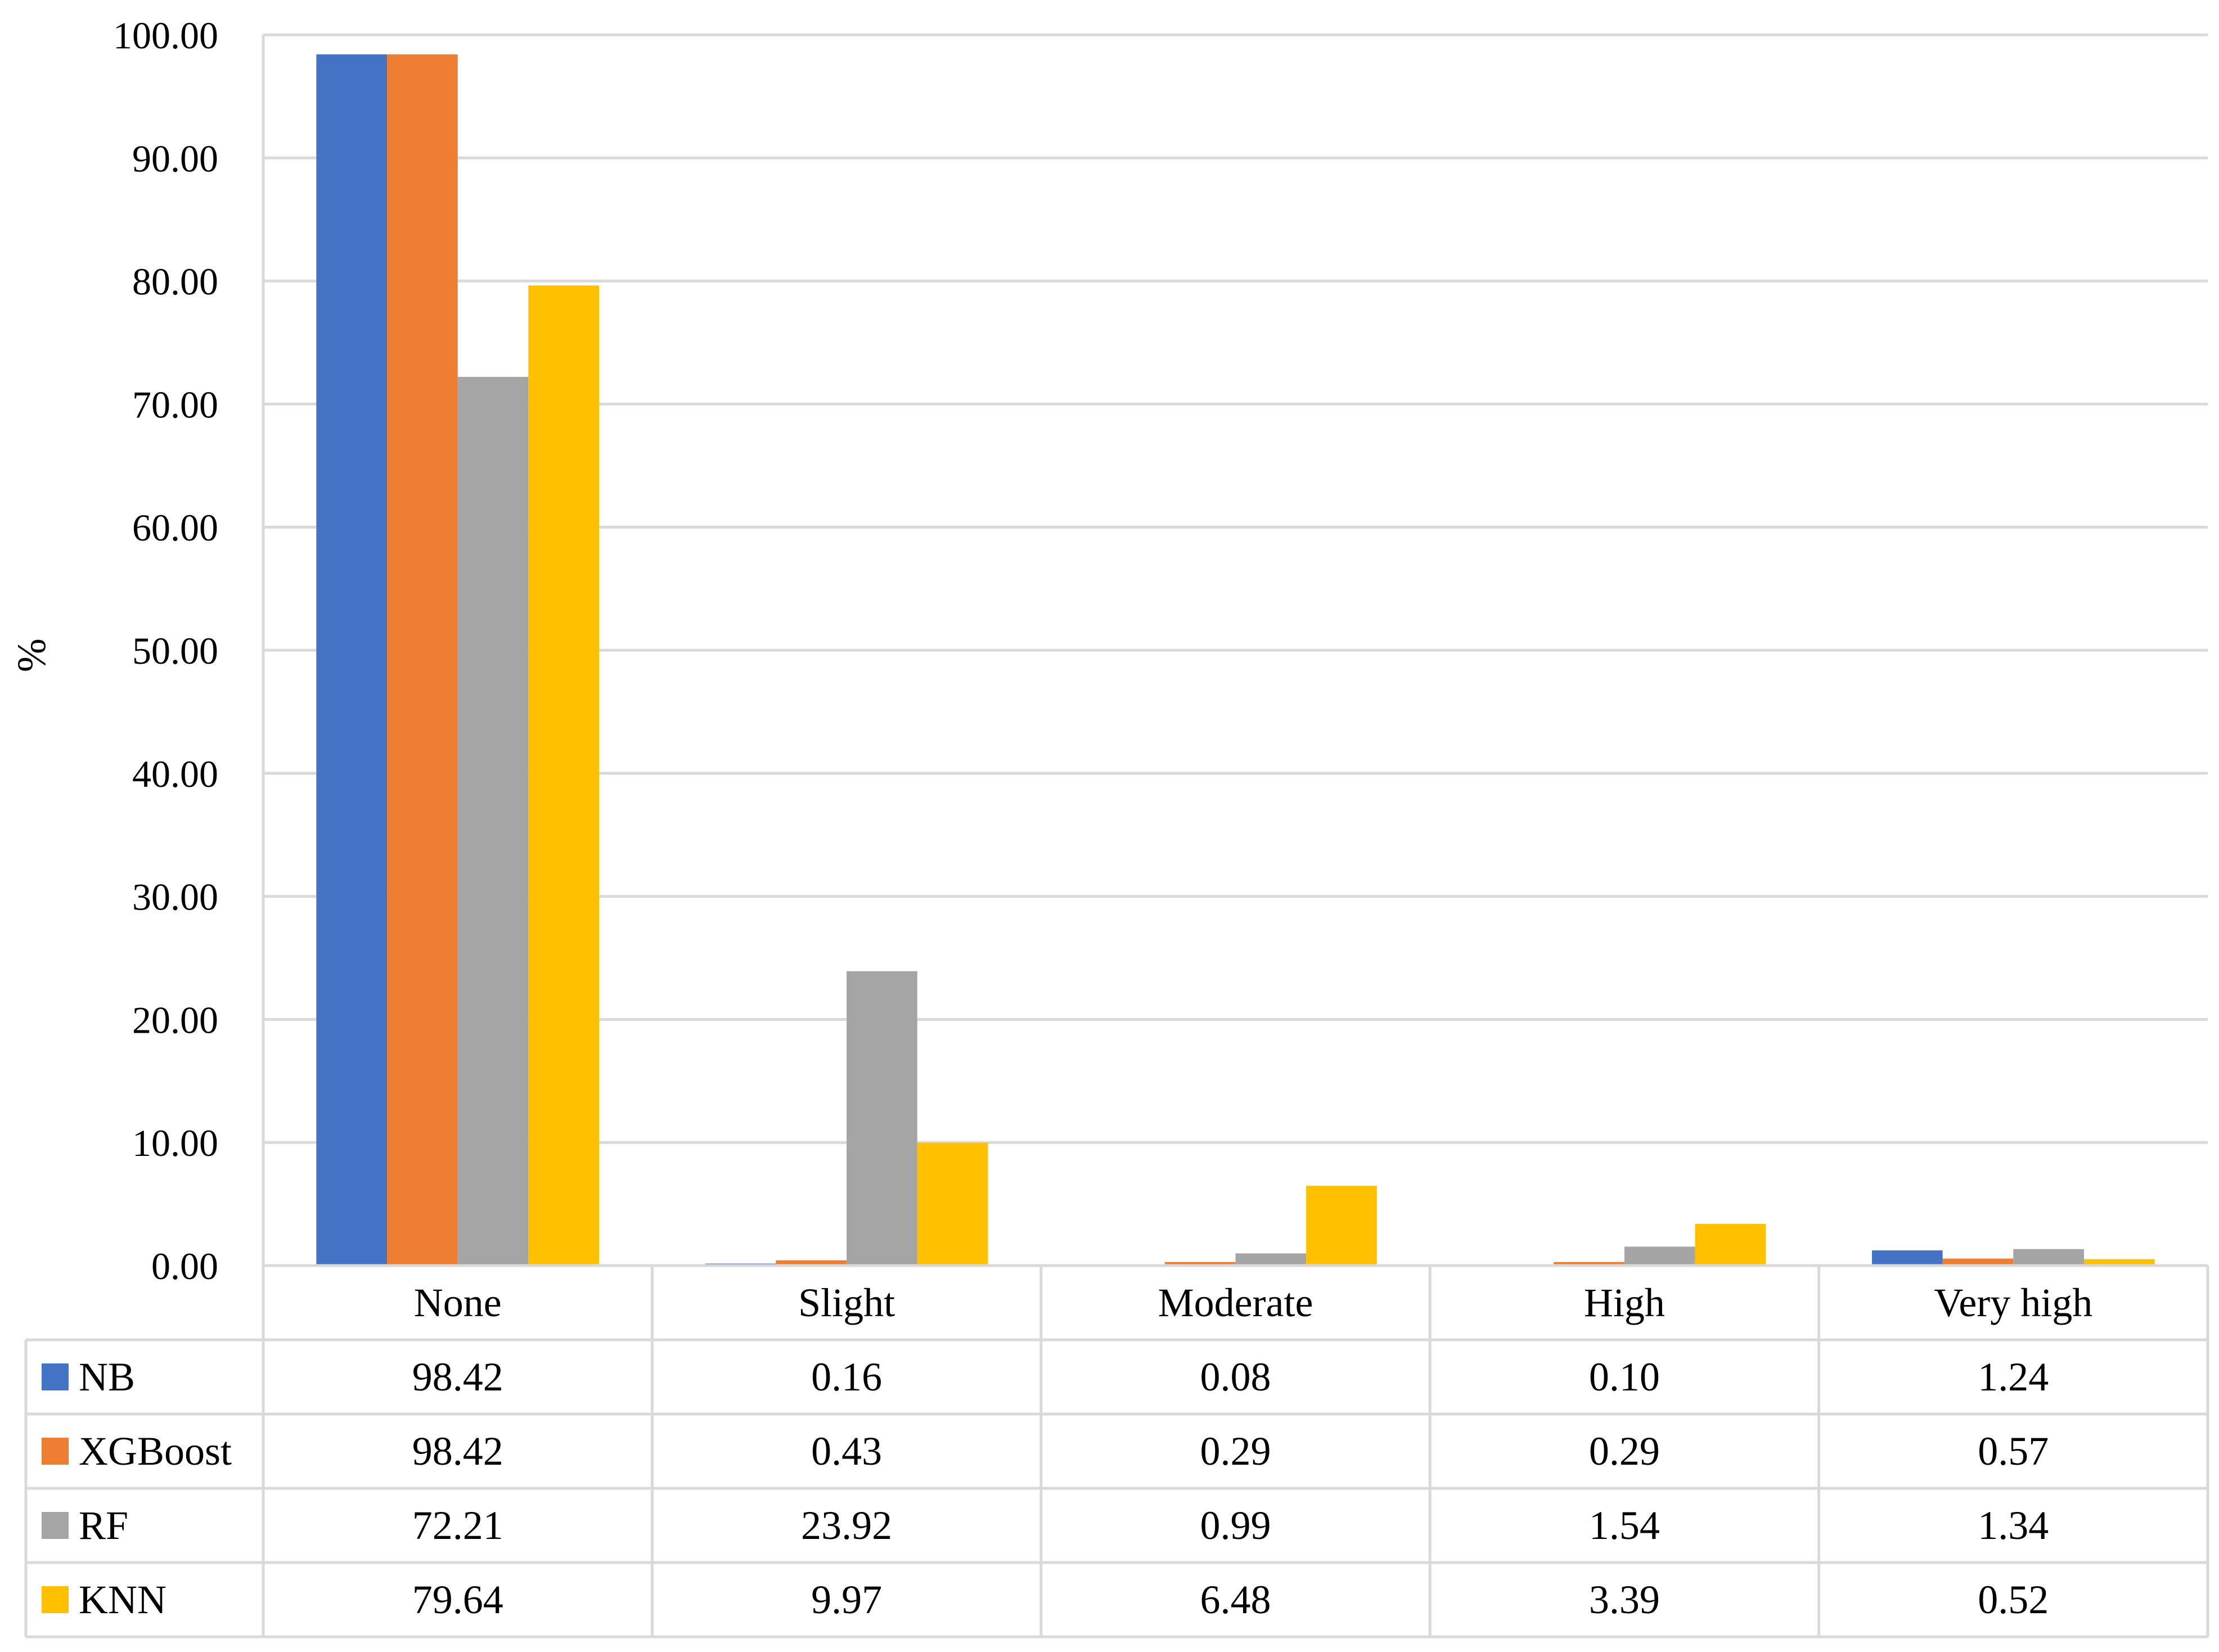 The image size is (2219, 1652). I want to click on legend-label: KNN, so click(122, 1599).